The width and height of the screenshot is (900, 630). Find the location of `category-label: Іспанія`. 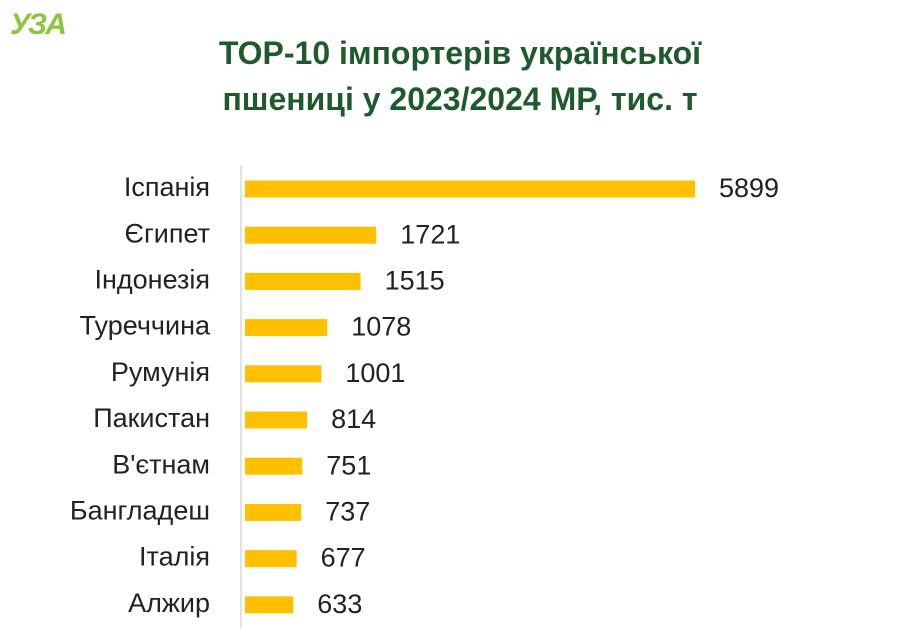

category-label: Іспанія is located at coordinates (167, 187).